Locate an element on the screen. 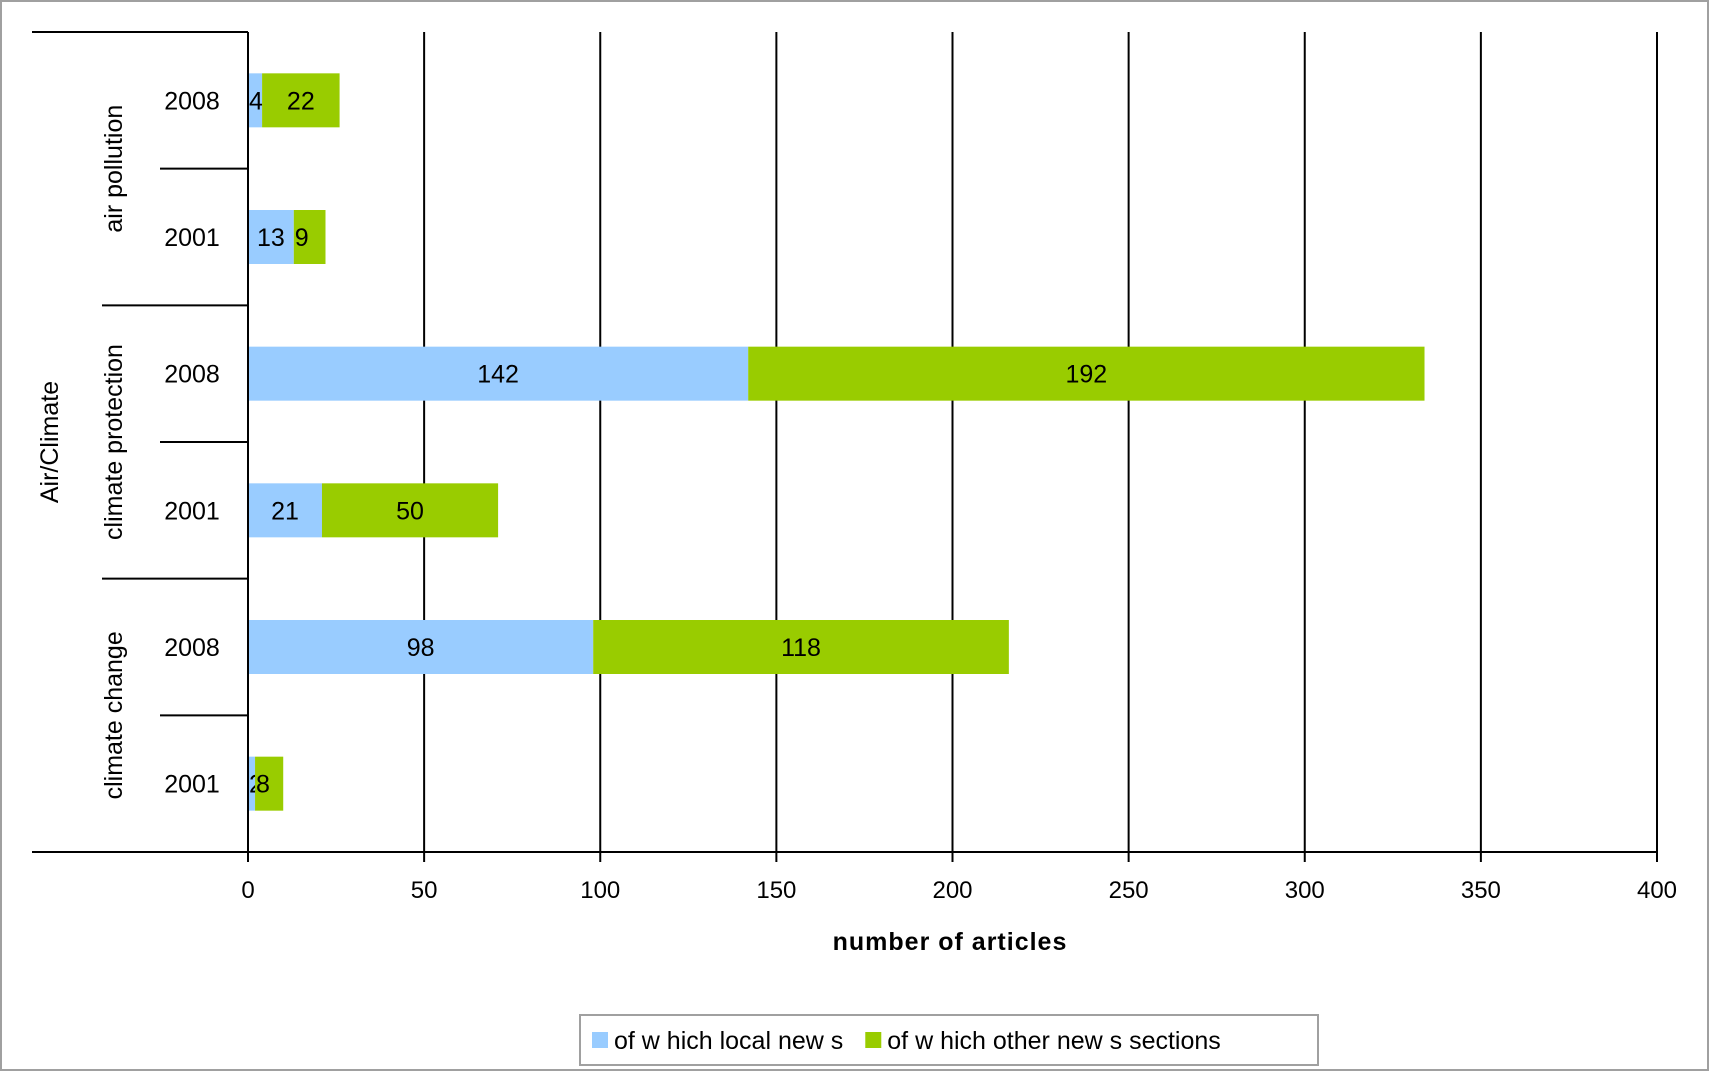 This screenshot has width=1709, height=1076. data-label-climate-protection-2001-series-2: 50 is located at coordinates (410, 511).